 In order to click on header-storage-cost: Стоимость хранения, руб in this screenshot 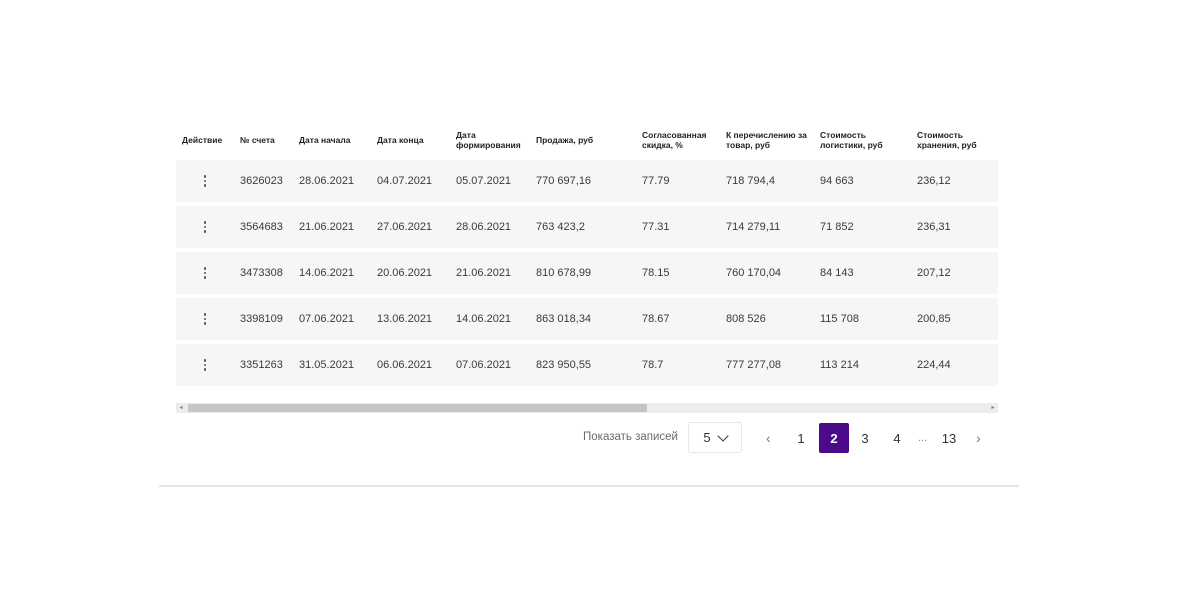, I will do `click(947, 140)`.